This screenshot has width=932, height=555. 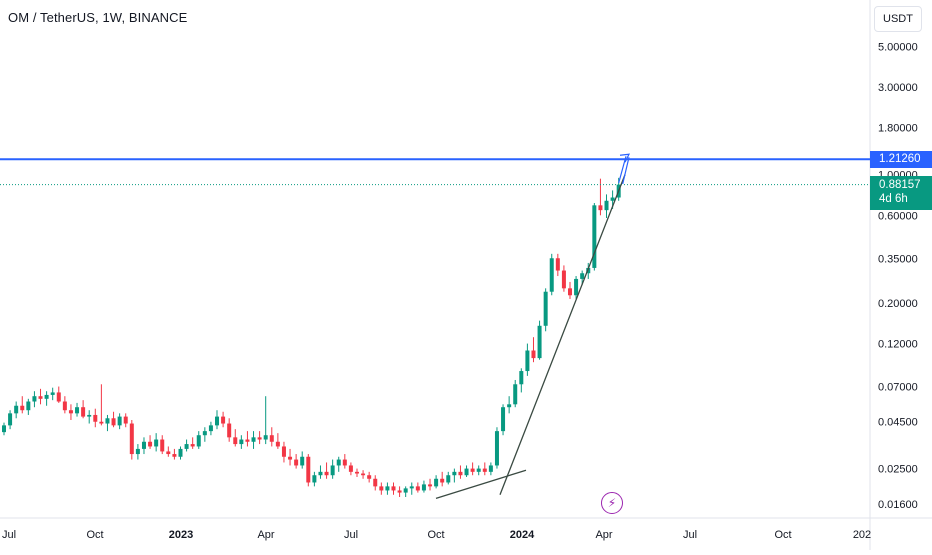 What do you see at coordinates (898, 345) in the screenshot?
I see `y-tick-label: 0.12000` at bounding box center [898, 345].